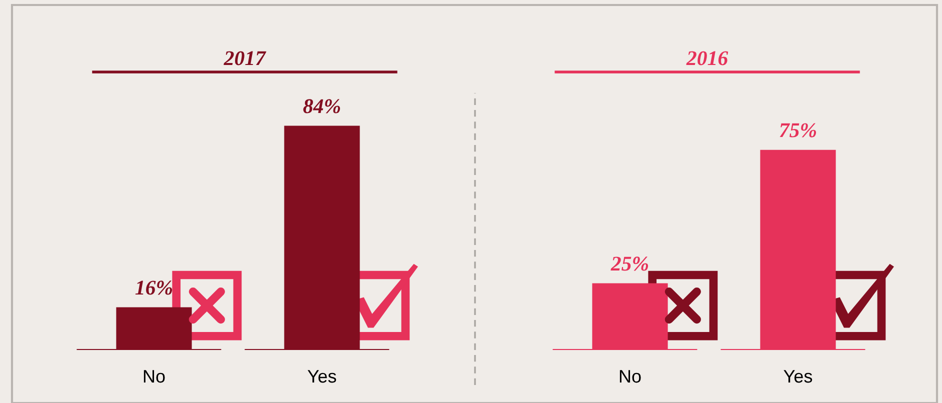 Image resolution: width=942 pixels, height=403 pixels. I want to click on data-label: 16%, so click(153, 287).